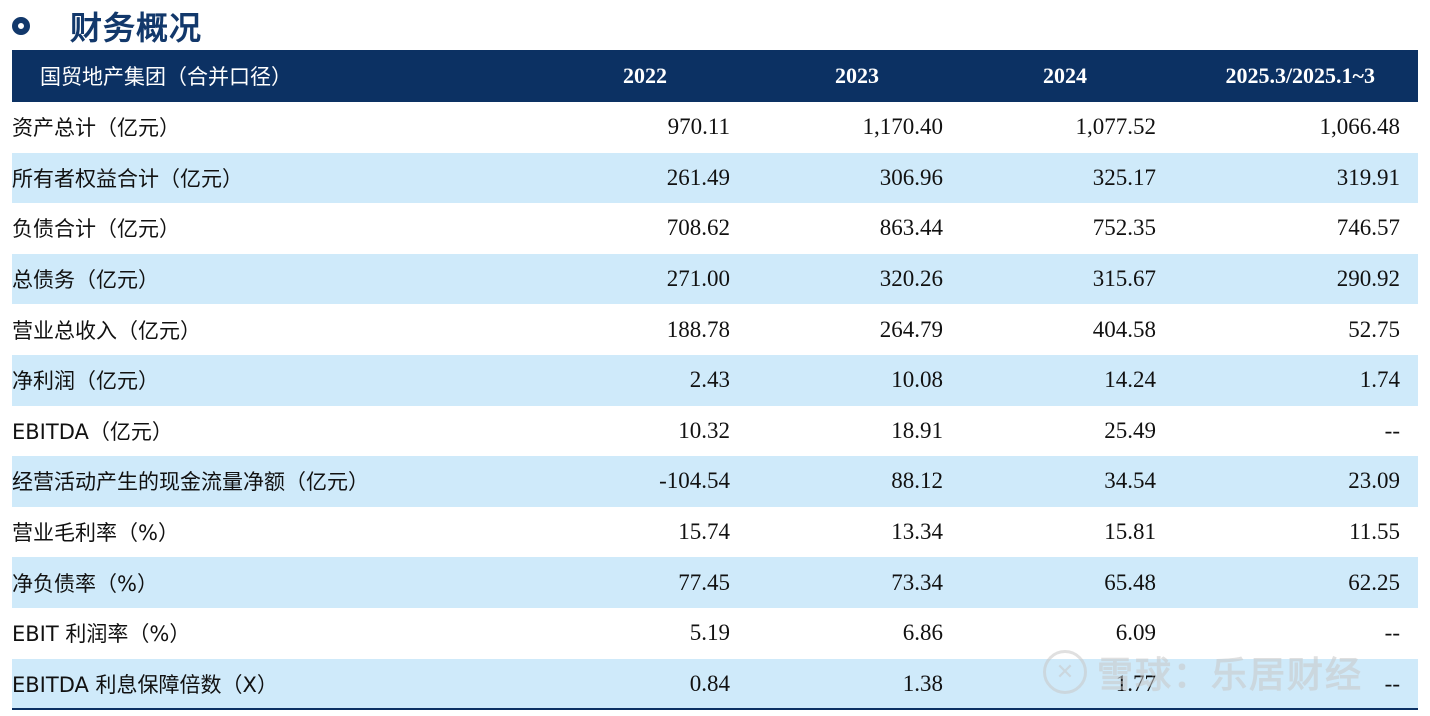 This screenshot has width=1430, height=716. Describe the element at coordinates (1374, 582) in the screenshot. I see `row-value-col4: 62.25` at that location.